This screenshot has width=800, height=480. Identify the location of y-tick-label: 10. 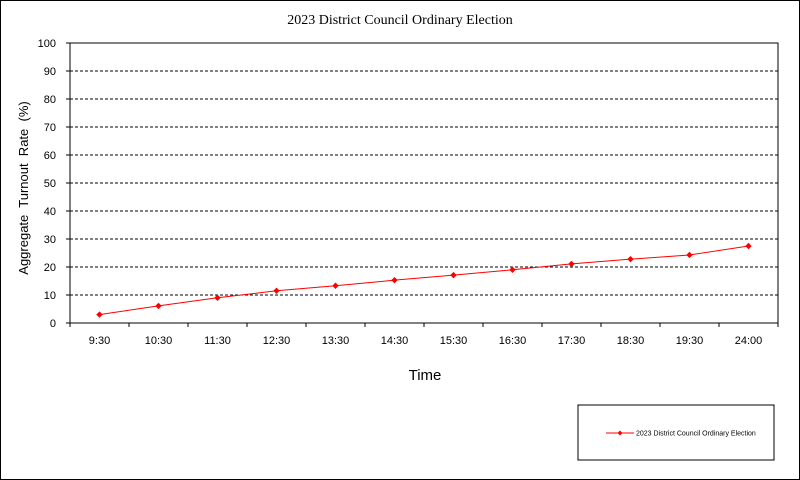
(50, 296).